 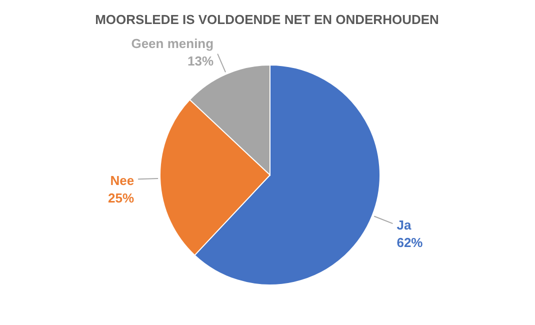 What do you see at coordinates (121, 198) in the screenshot?
I see `data-label: 25%` at bounding box center [121, 198].